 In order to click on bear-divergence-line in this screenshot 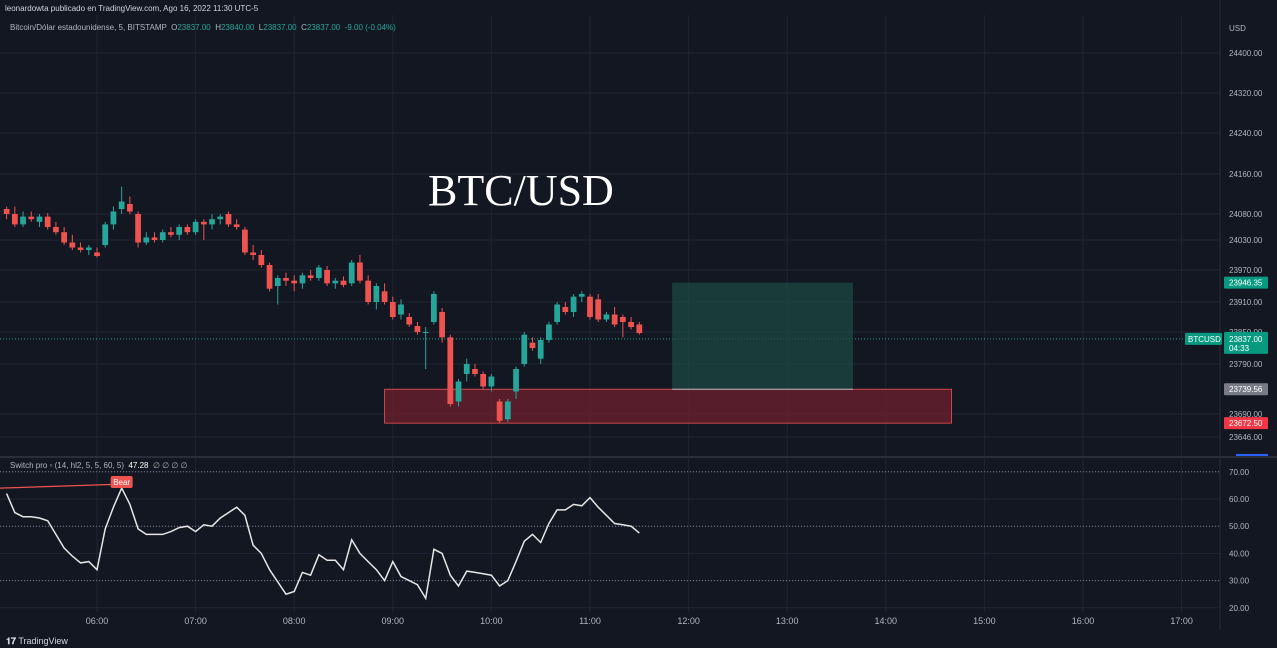, I will do `click(61, 486)`.